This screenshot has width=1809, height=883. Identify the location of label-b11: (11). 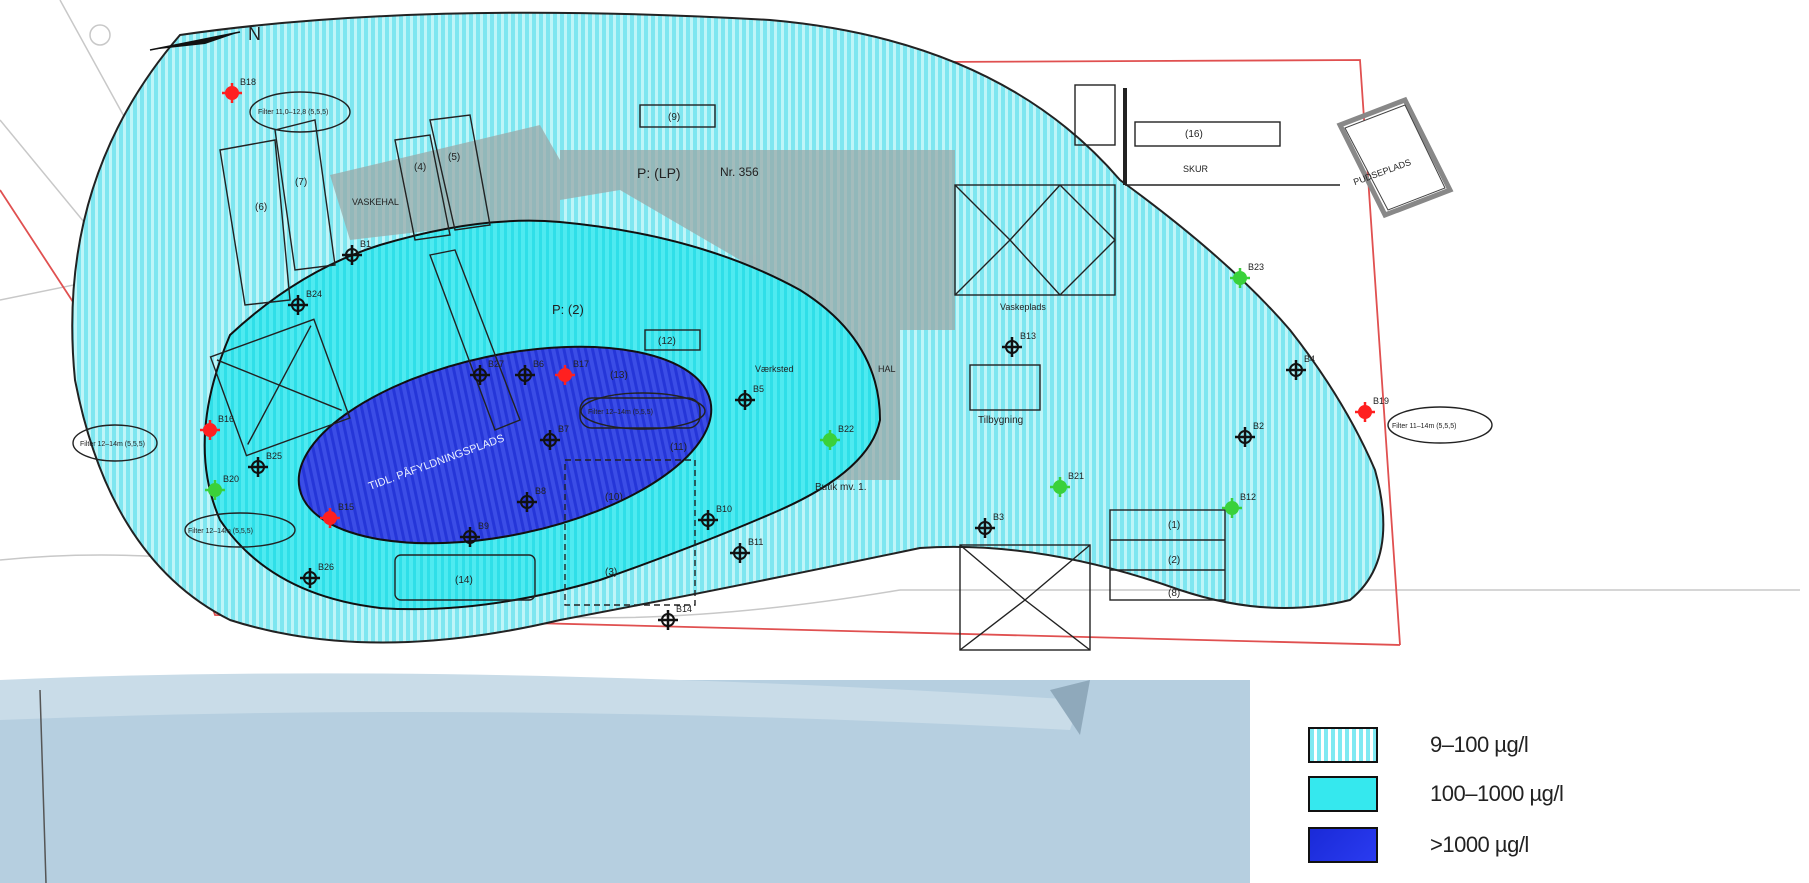
(678, 447).